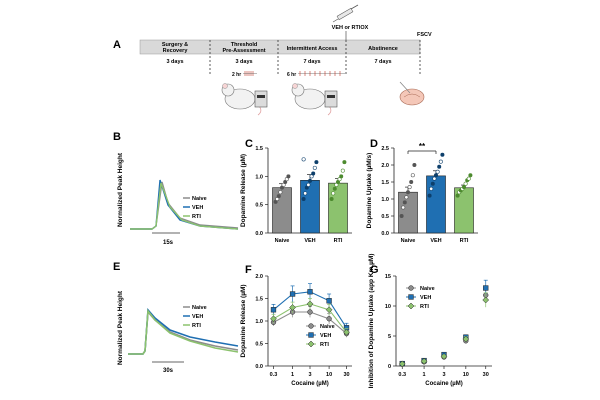  Describe the element at coordinates (261, 99) in the screenshot. I see `lever-box-icon` at that location.